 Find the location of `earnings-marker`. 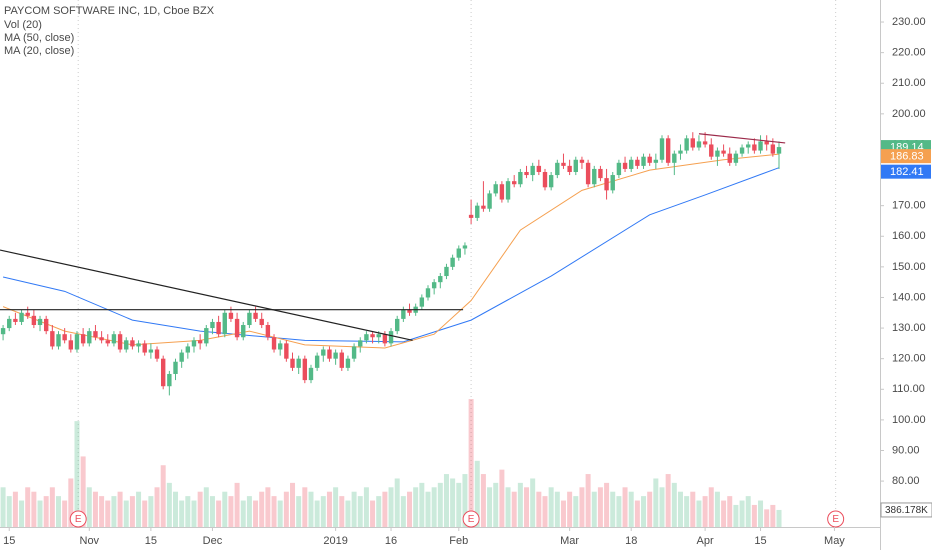

earnings-marker is located at coordinates (471, 519).